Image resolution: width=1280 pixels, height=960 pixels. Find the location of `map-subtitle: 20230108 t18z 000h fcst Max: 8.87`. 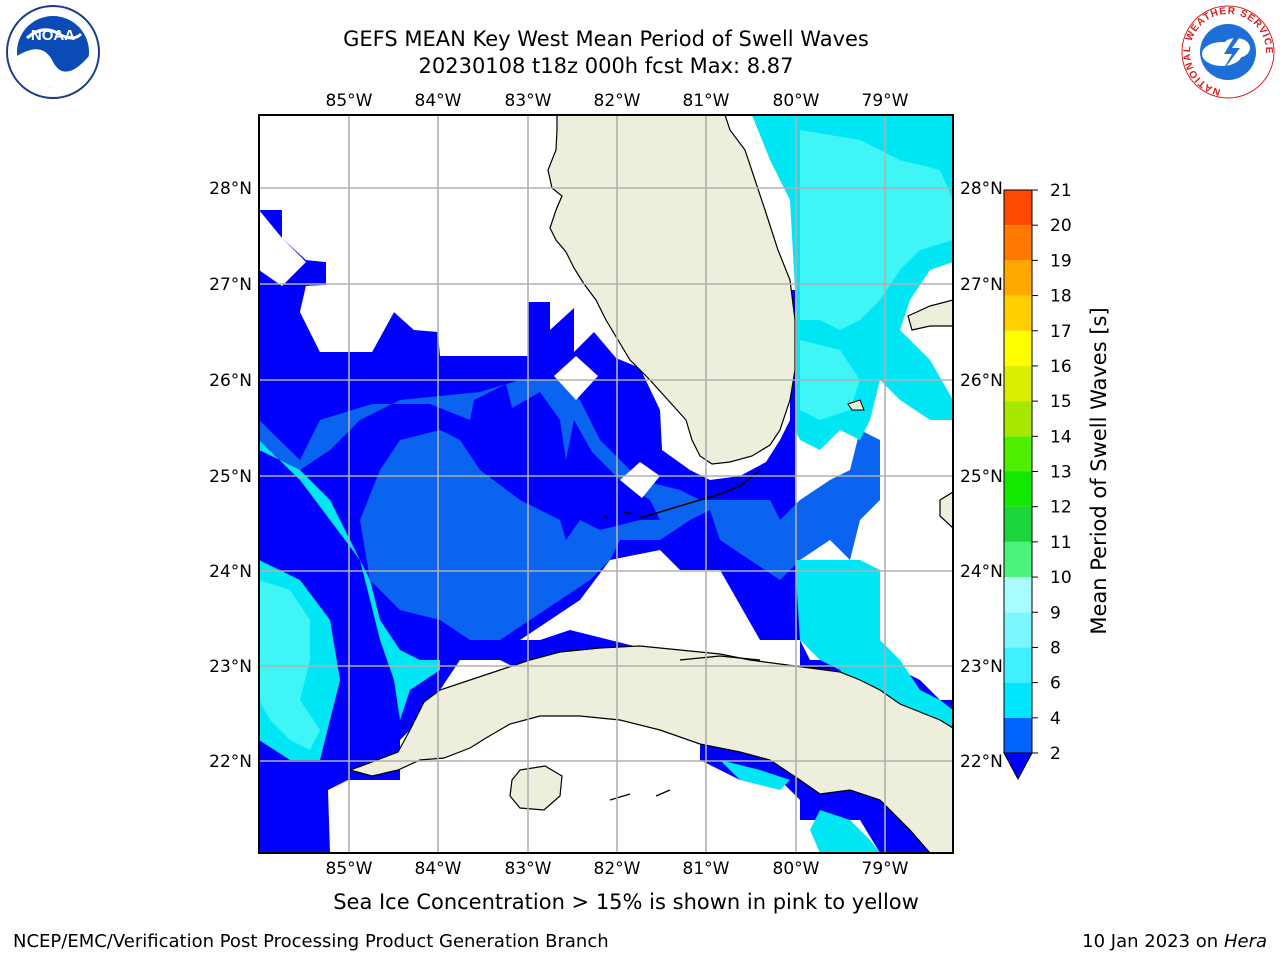

map-subtitle: 20230108 t18z 000h fcst Max: 8.87 is located at coordinates (606, 66).